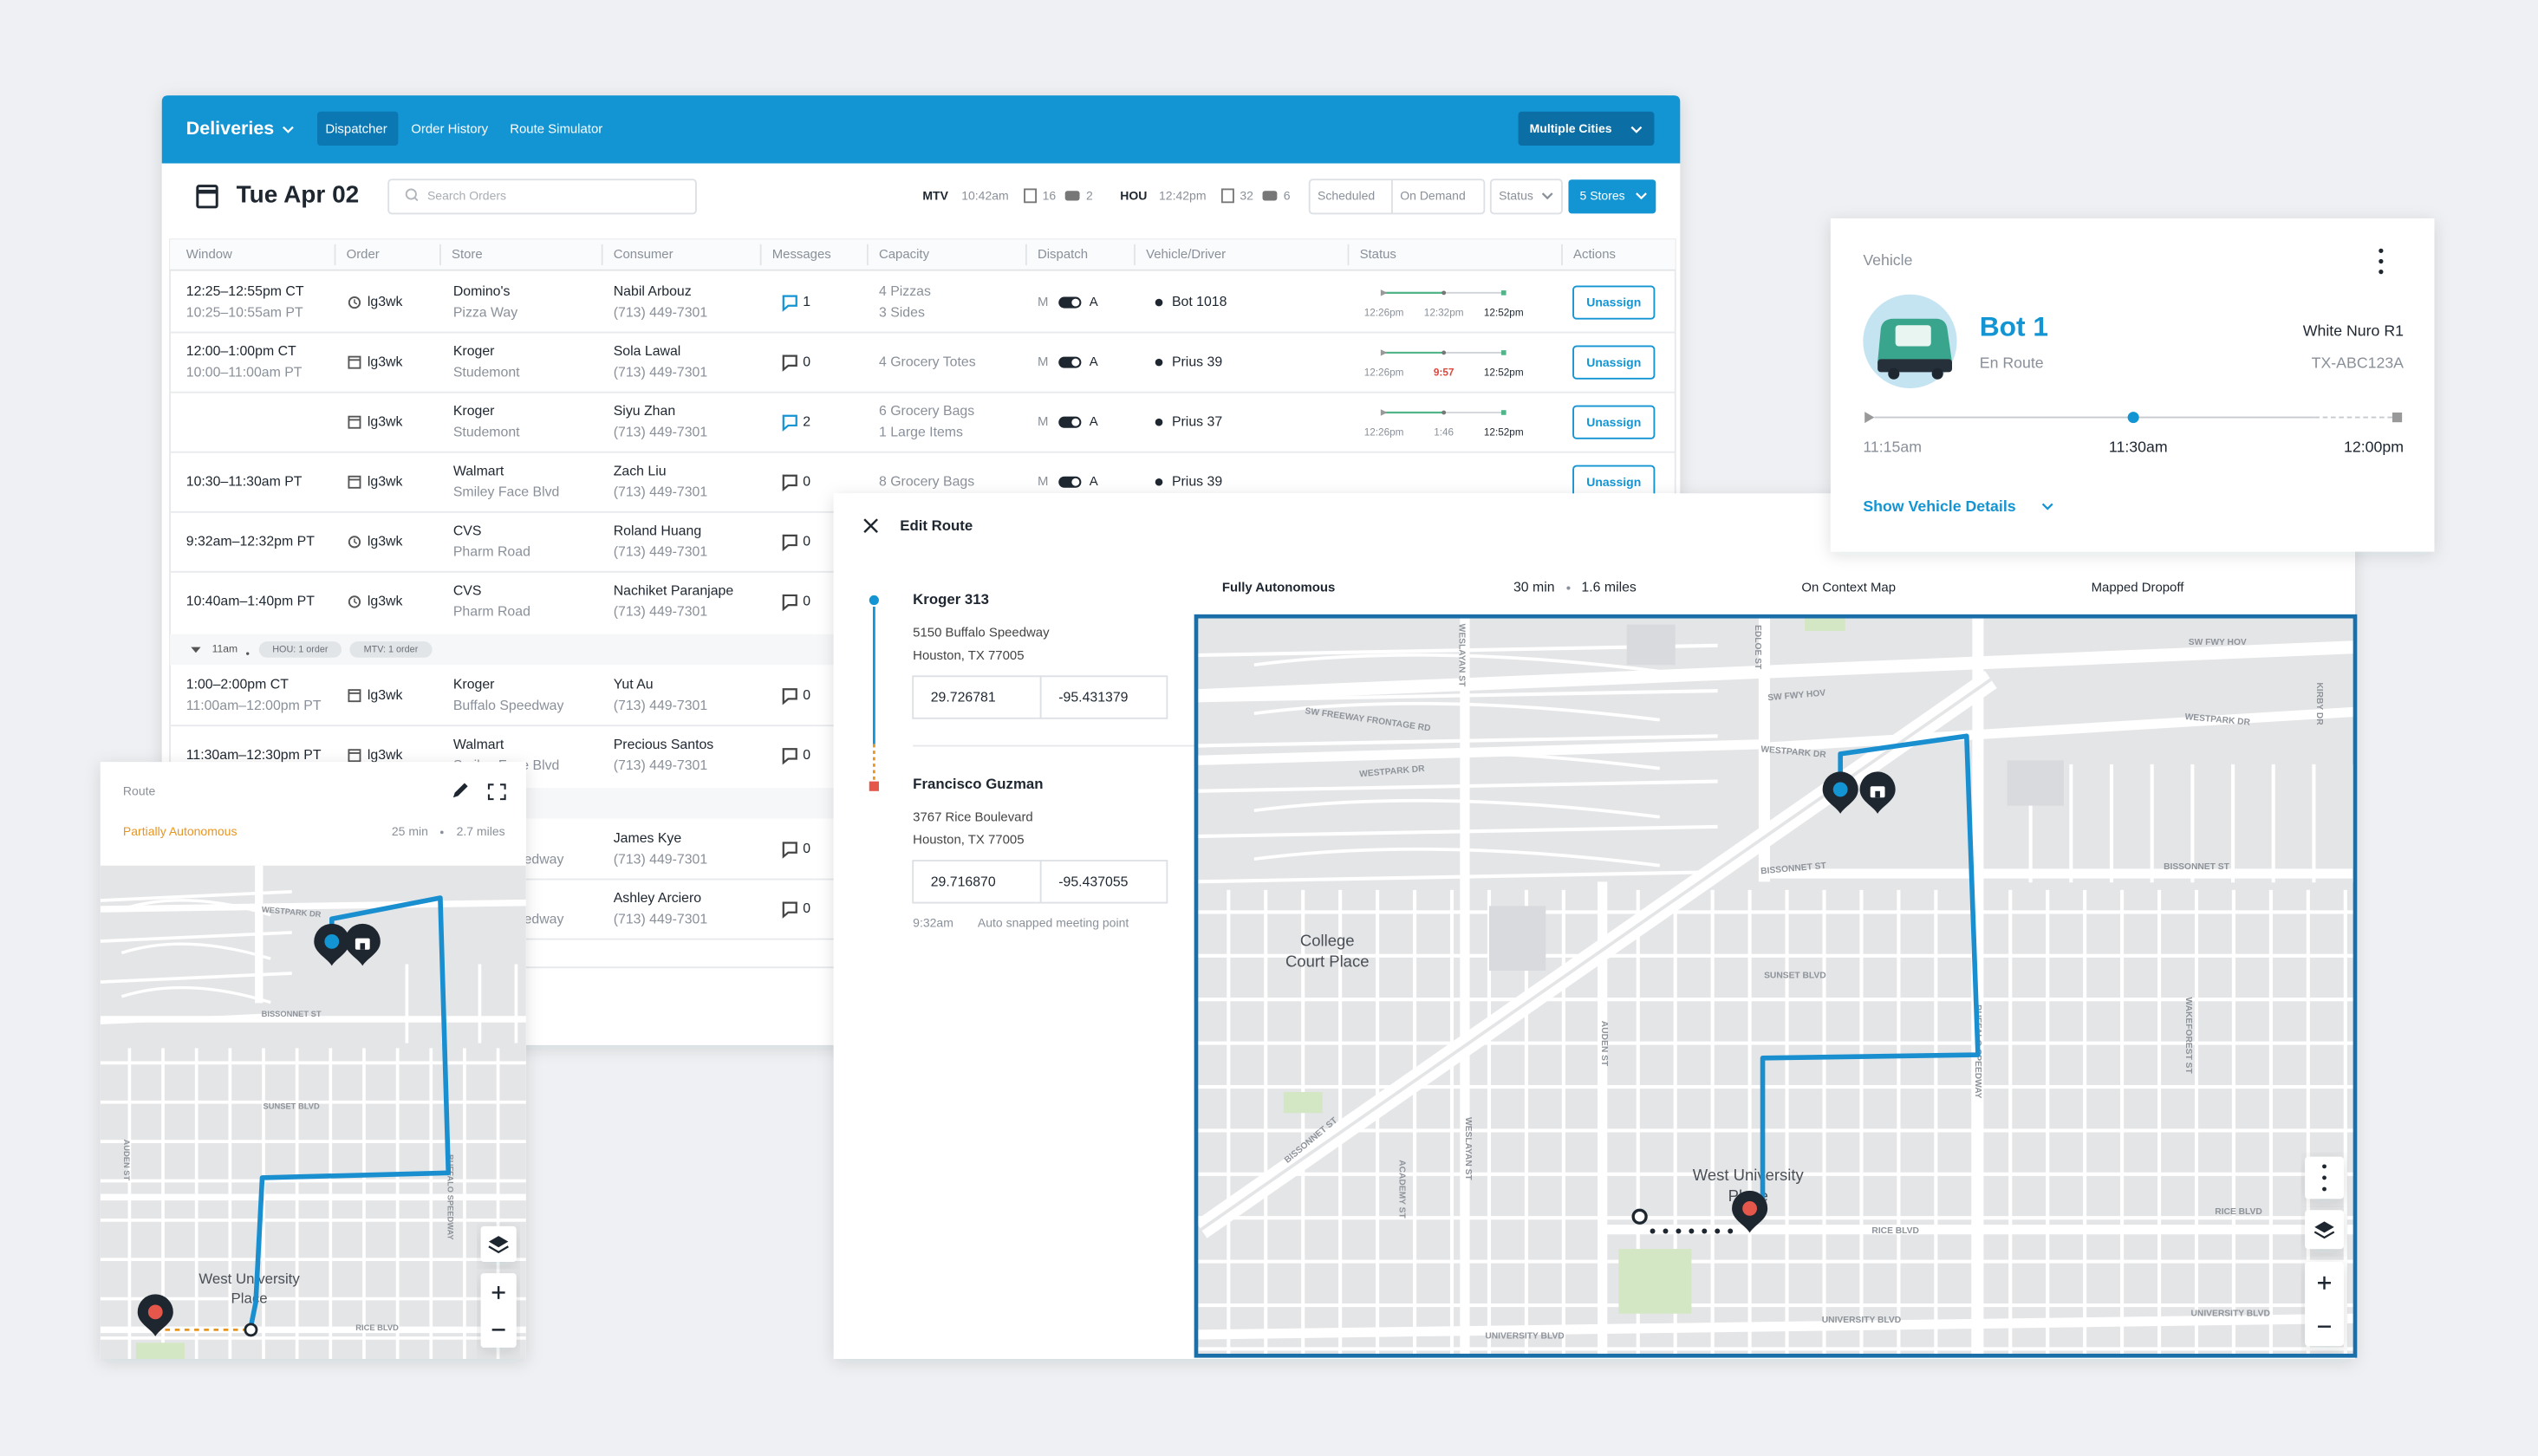 This screenshot has height=1456, width=2538. What do you see at coordinates (377, 1327) in the screenshot?
I see `street-label: RICE BLVD` at bounding box center [377, 1327].